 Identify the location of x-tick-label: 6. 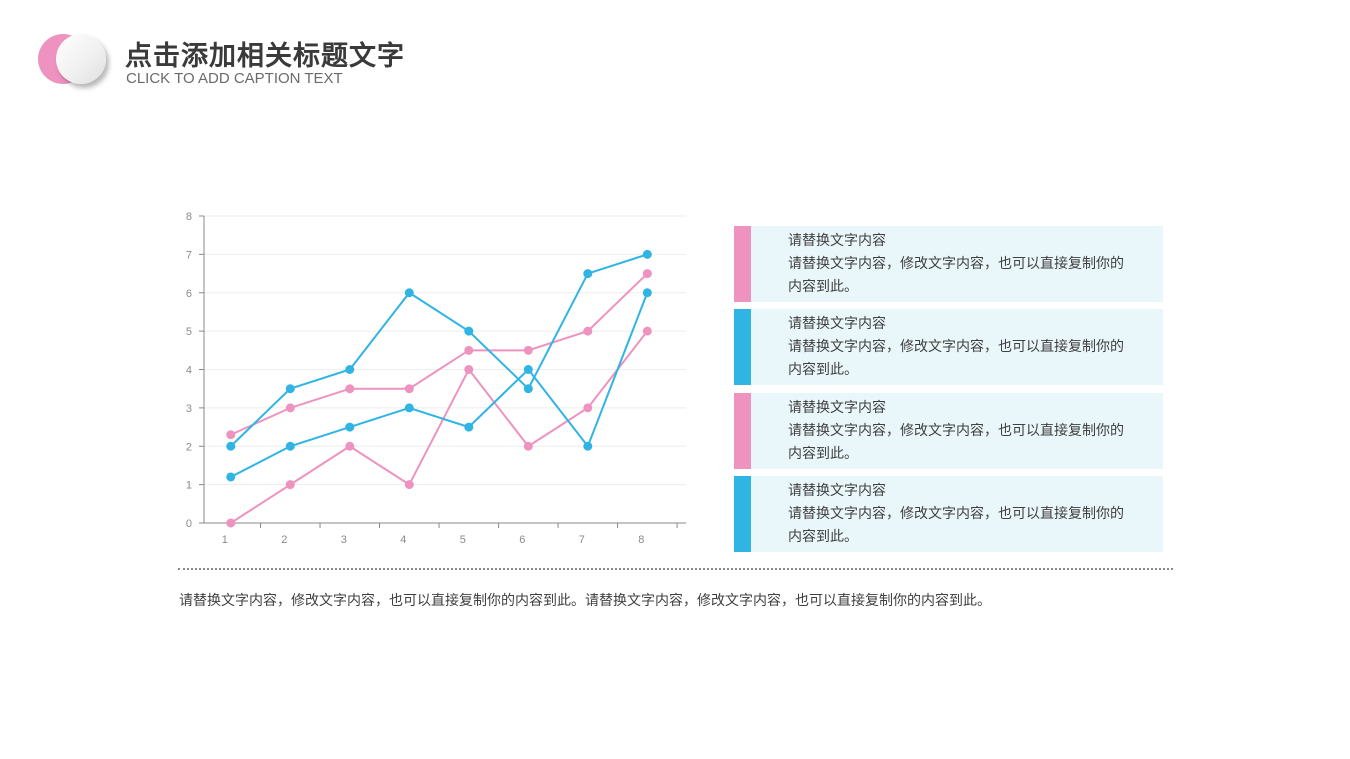
(522, 540).